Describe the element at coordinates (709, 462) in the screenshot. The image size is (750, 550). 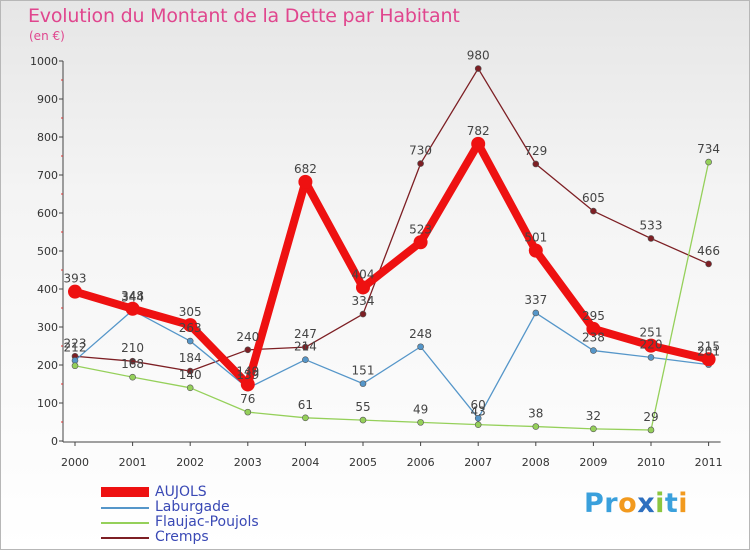
I see `x-tick-label: 2011` at that location.